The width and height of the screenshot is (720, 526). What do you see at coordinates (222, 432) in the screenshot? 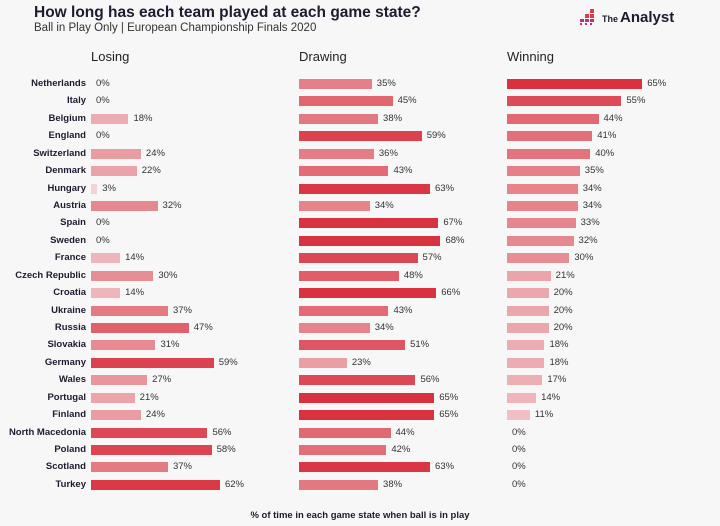
I see `data-label: 56%` at bounding box center [222, 432].